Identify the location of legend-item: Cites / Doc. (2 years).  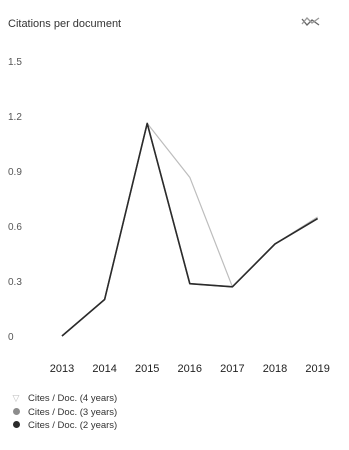
(63, 426).